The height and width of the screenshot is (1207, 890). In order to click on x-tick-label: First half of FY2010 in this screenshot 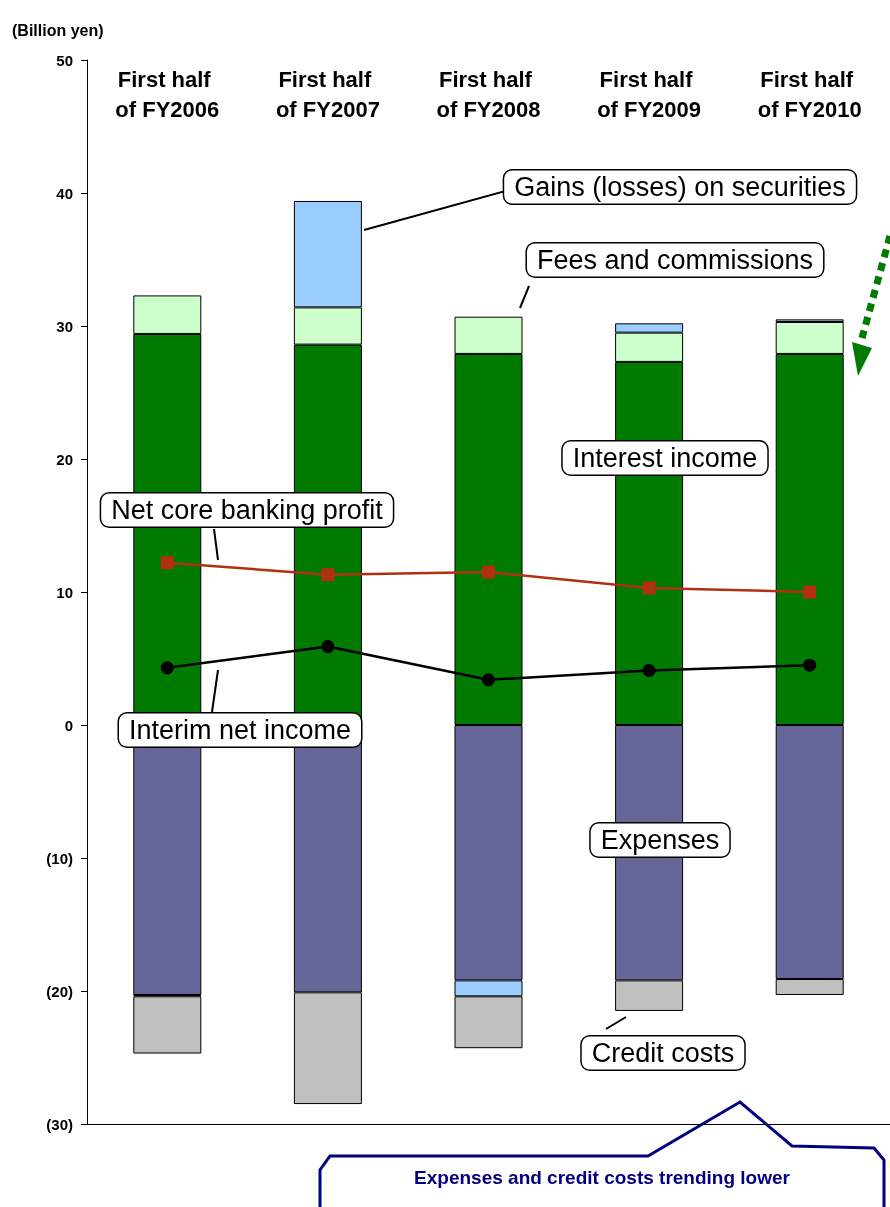, I will do `click(809, 94)`.